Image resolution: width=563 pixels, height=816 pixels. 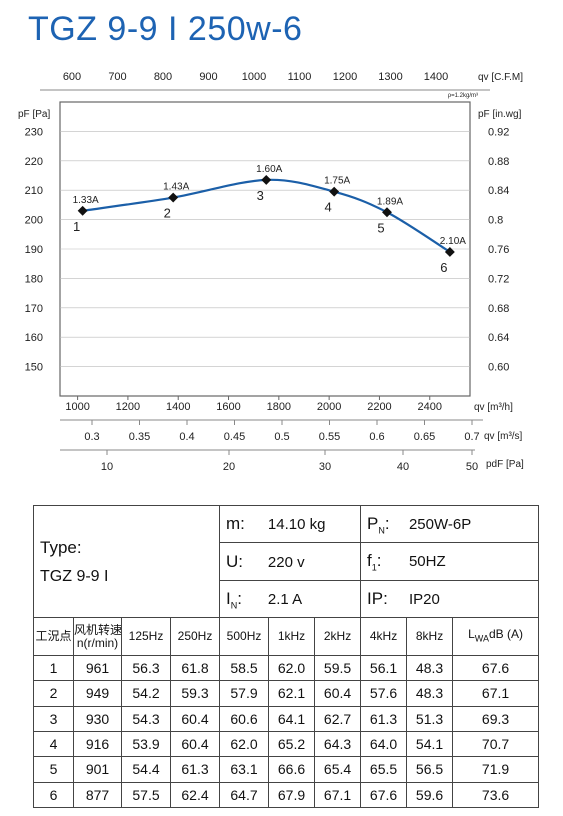 I want to click on table-cell: 62.4, so click(x=195, y=795).